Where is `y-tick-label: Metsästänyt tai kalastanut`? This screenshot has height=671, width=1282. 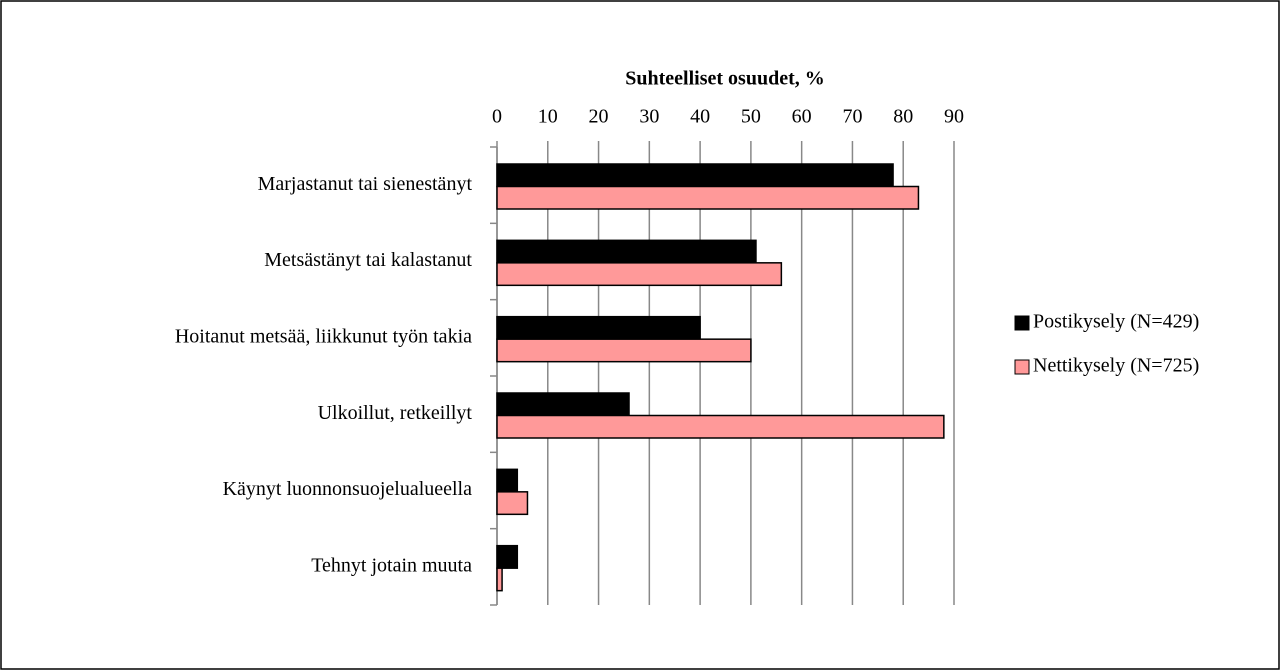 y-tick-label: Metsästänyt tai kalastanut is located at coordinates (368, 260).